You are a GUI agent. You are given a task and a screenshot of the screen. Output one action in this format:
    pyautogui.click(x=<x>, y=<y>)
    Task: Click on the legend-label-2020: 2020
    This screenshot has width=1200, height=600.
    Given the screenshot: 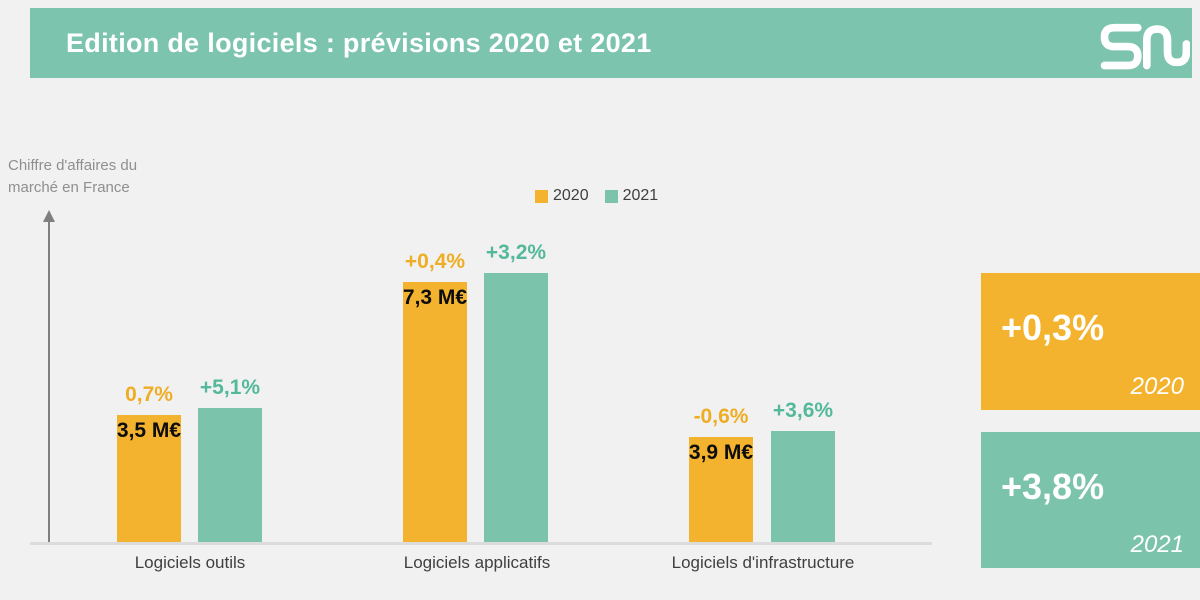 What is the action you would take?
    pyautogui.click(x=571, y=195)
    